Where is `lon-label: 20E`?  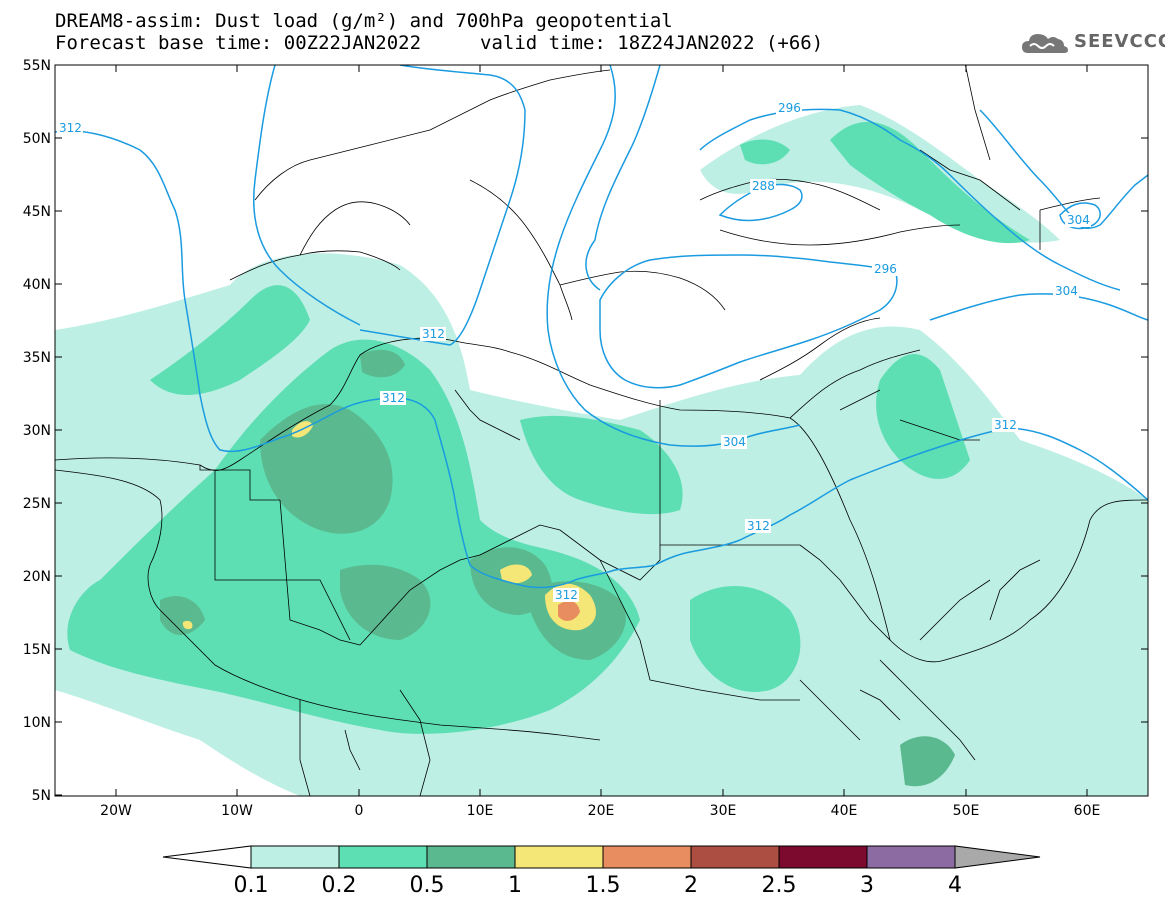
lon-label: 20E is located at coordinates (601, 811).